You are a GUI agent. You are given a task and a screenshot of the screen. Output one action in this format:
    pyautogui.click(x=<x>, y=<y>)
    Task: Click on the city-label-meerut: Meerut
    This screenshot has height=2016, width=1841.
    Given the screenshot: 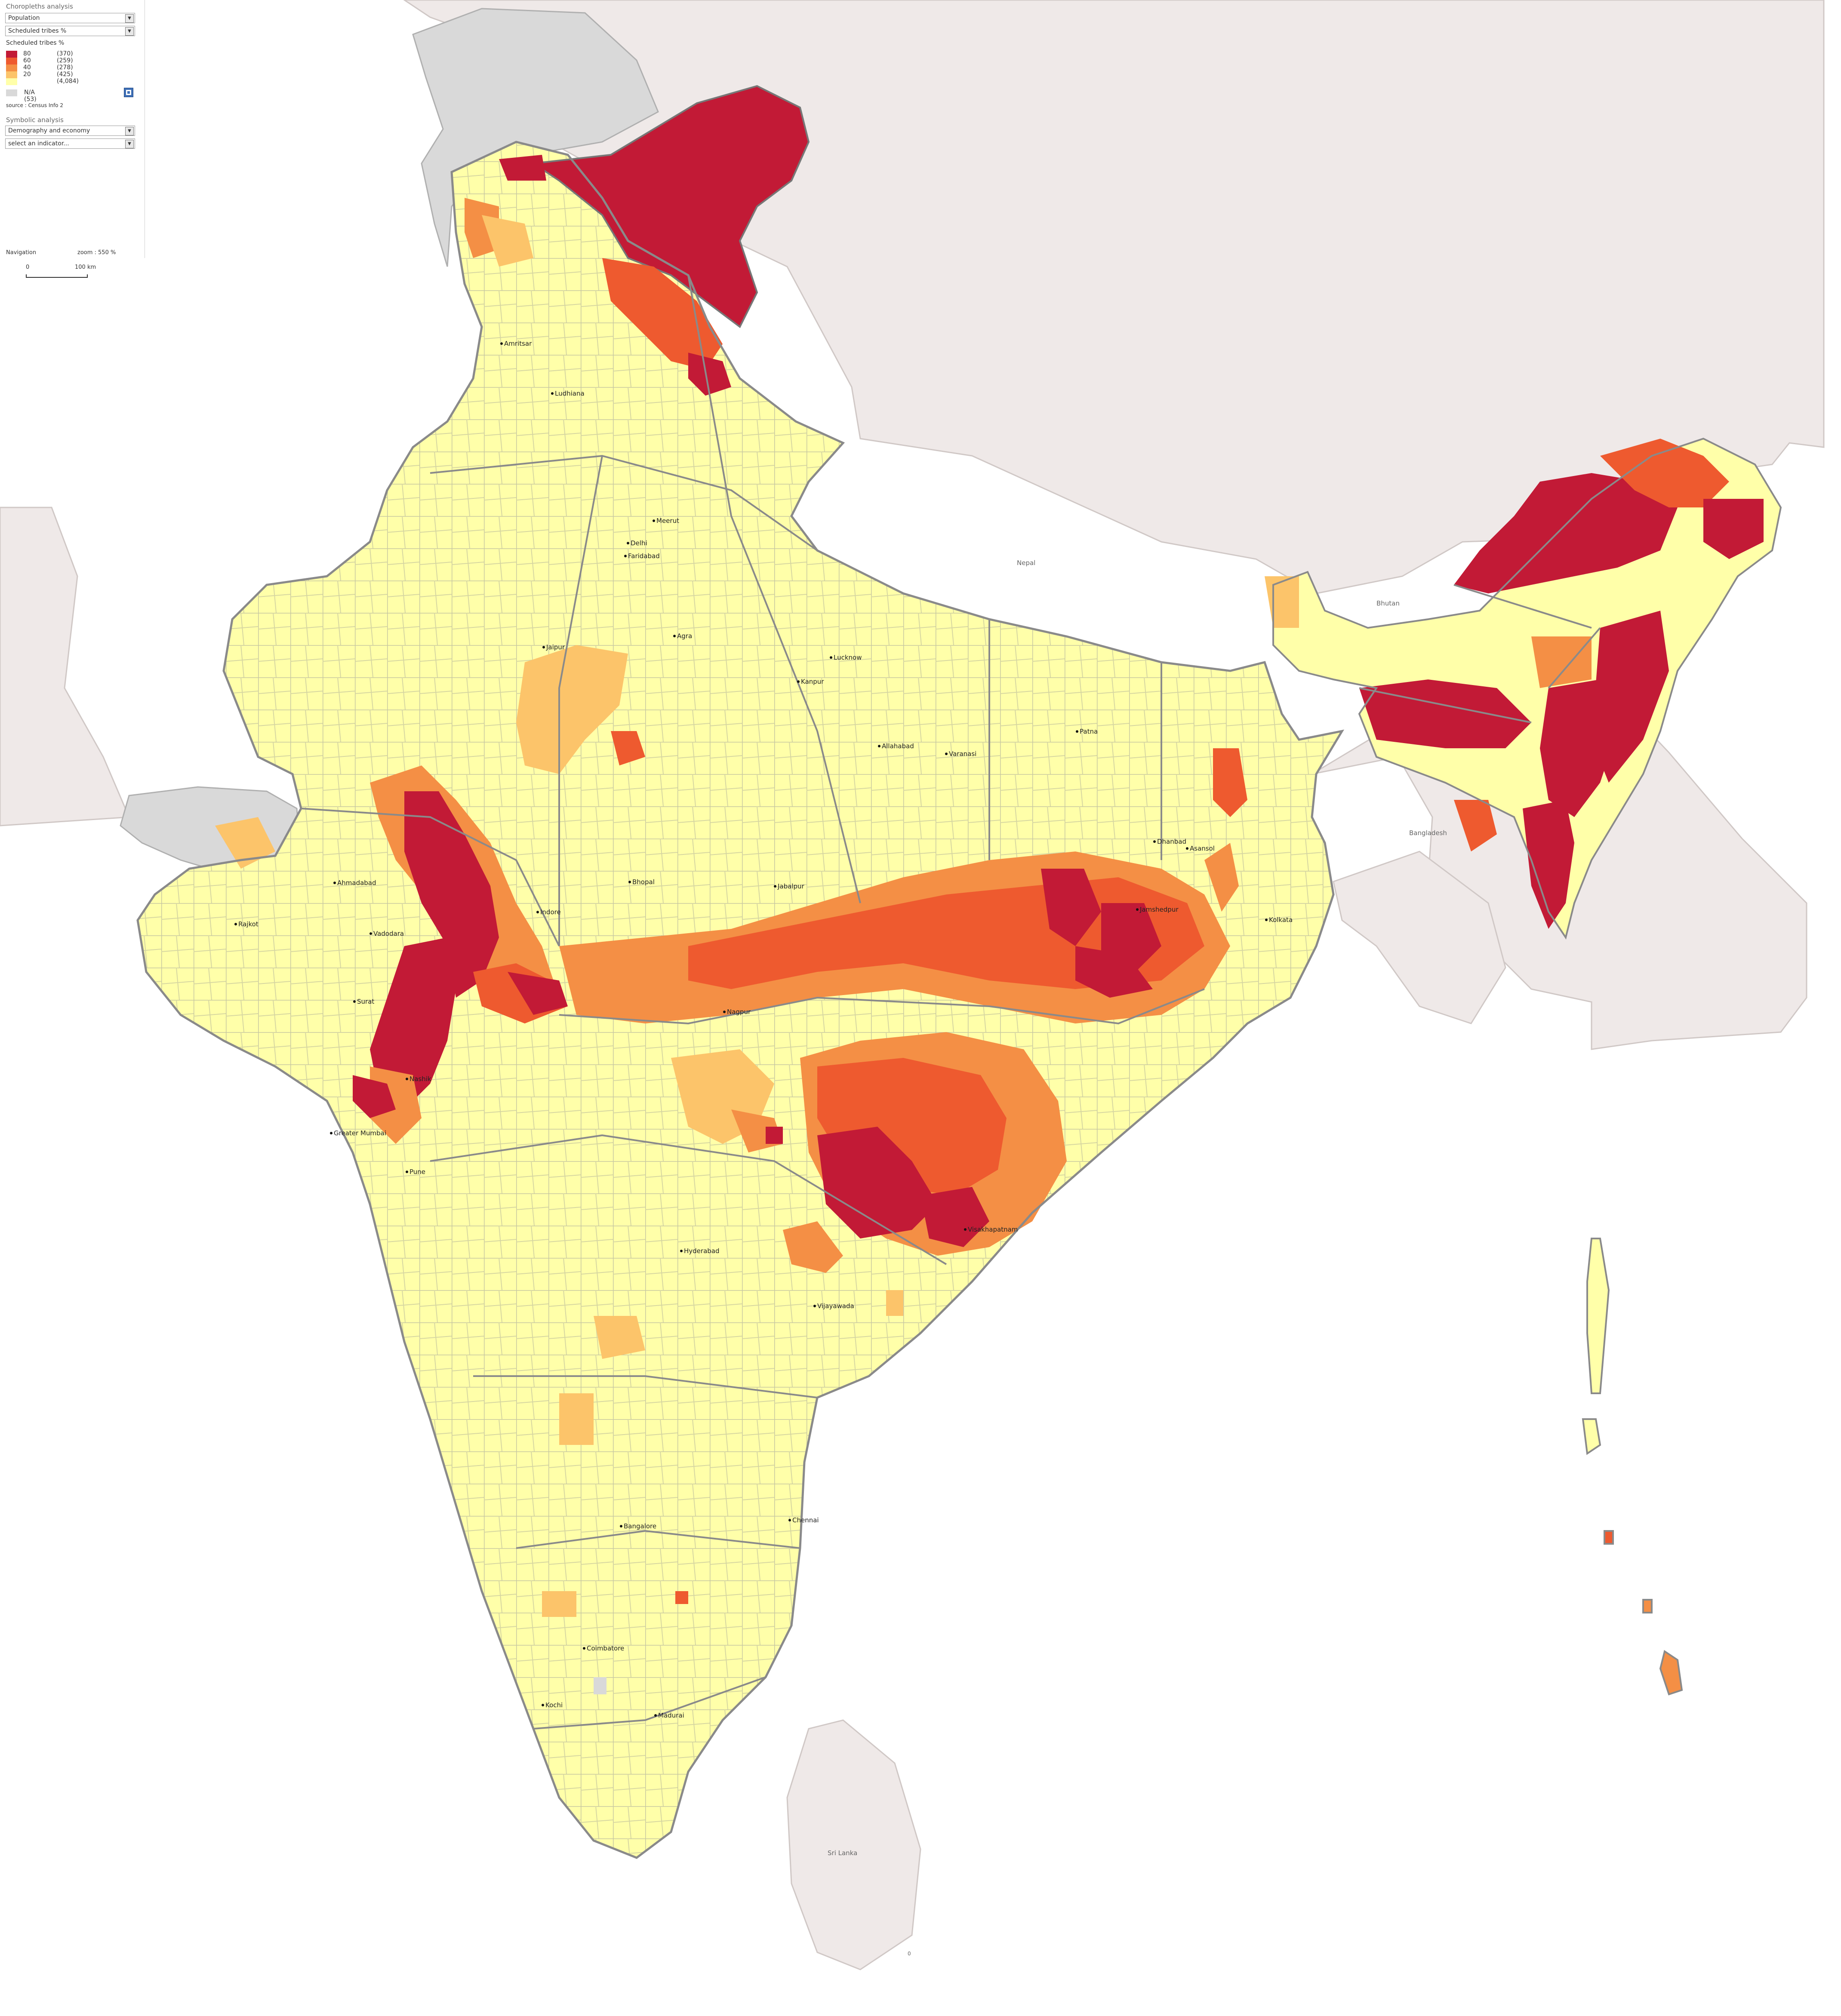 What is the action you would take?
    pyautogui.click(x=666, y=521)
    